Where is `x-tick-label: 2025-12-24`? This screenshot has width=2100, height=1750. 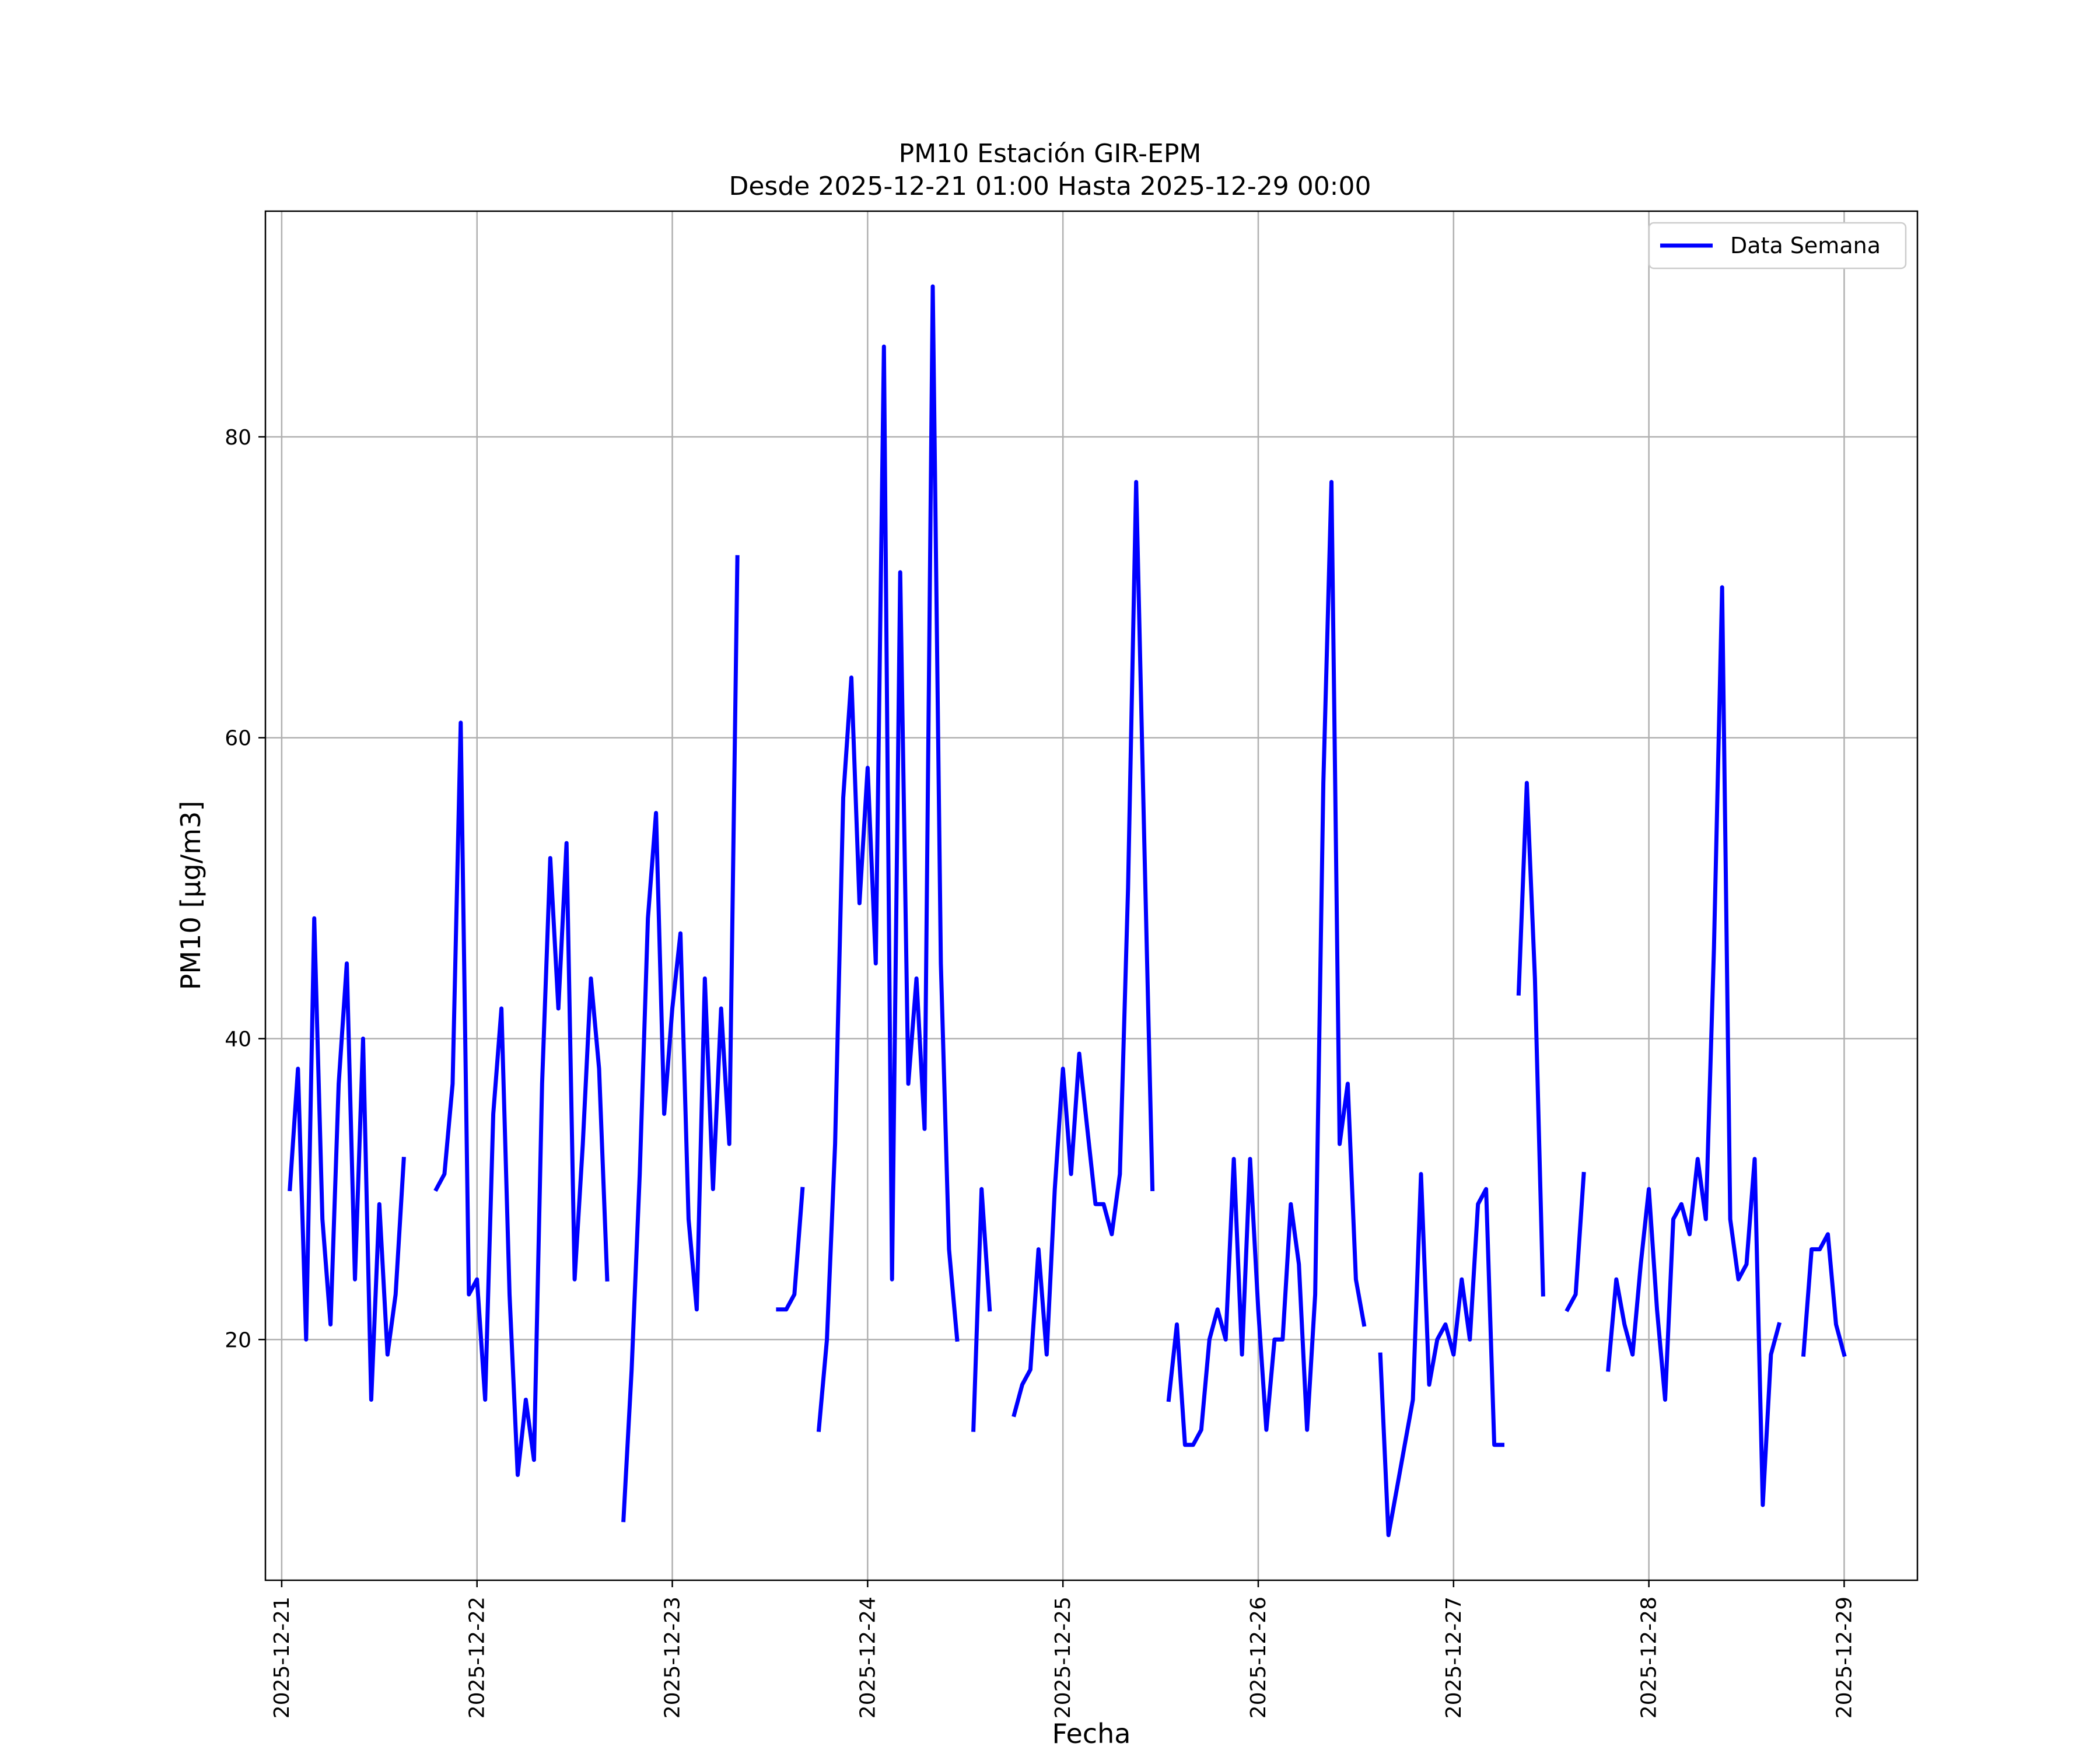
x-tick-label: 2025-12-24 is located at coordinates (868, 1657).